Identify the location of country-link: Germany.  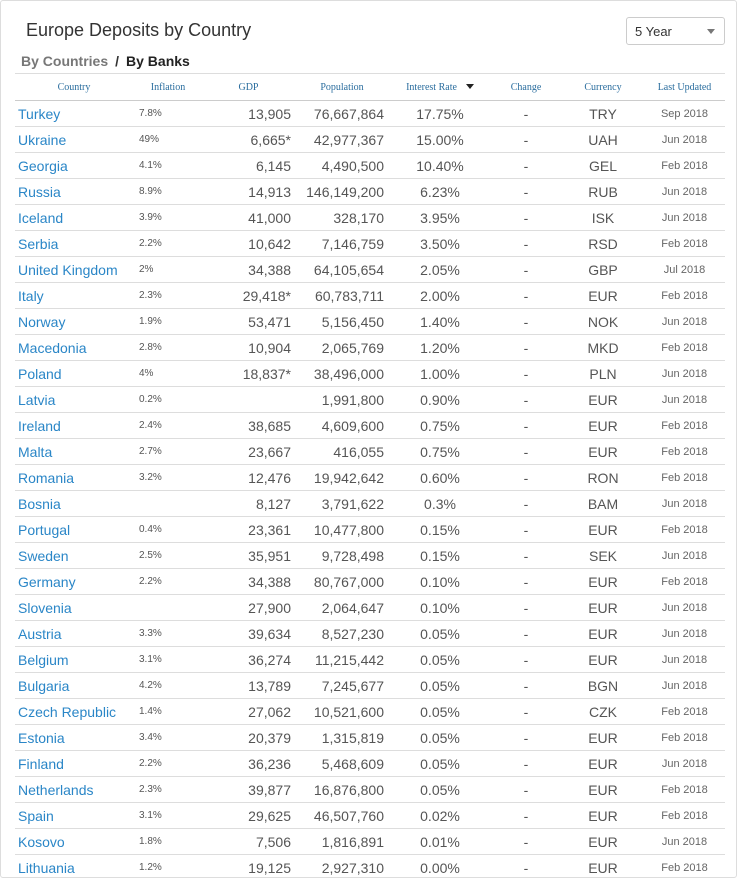
(74, 581).